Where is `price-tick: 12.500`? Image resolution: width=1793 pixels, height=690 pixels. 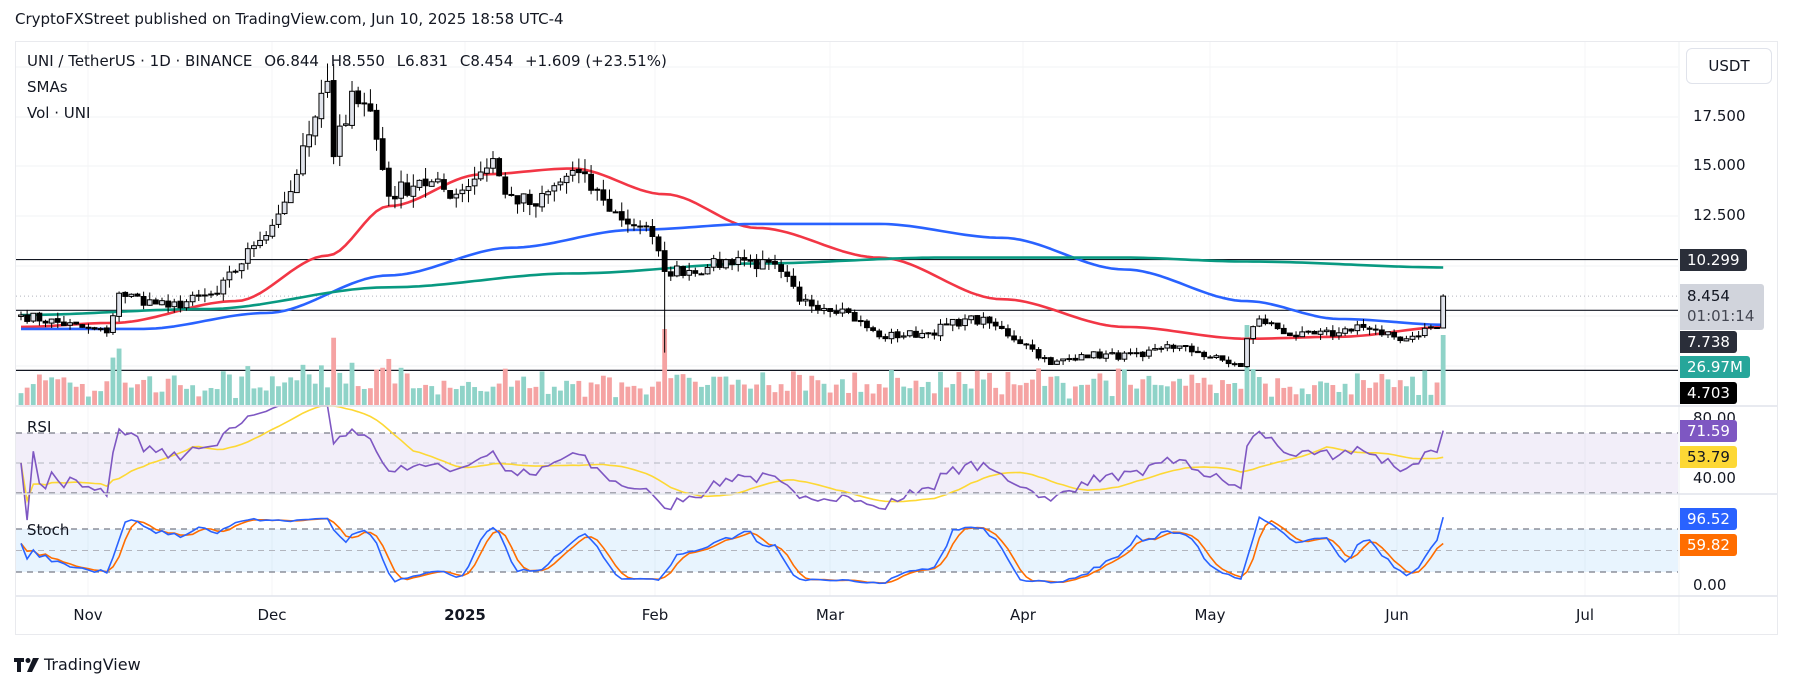 price-tick: 12.500 is located at coordinates (1719, 215).